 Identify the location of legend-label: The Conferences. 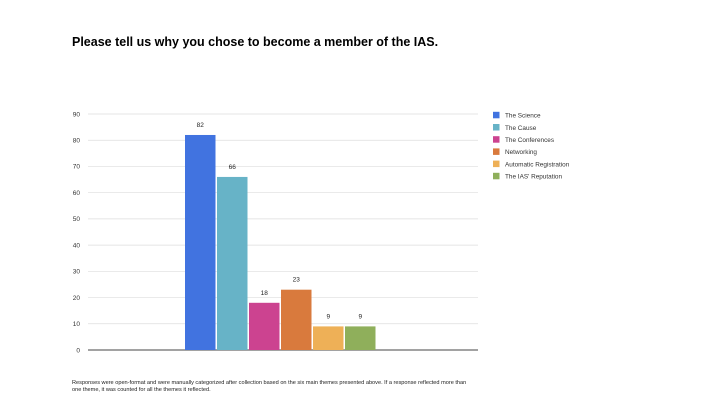
(529, 140).